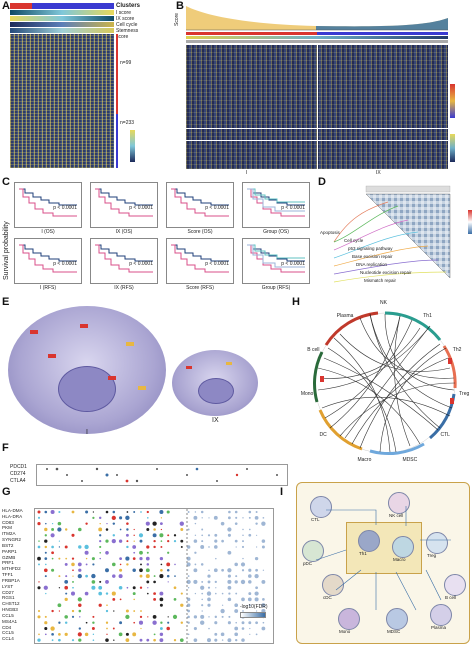 The width and height of the screenshot is (474, 646). I want to click on chord-sector-label: Treg, so click(464, 394).